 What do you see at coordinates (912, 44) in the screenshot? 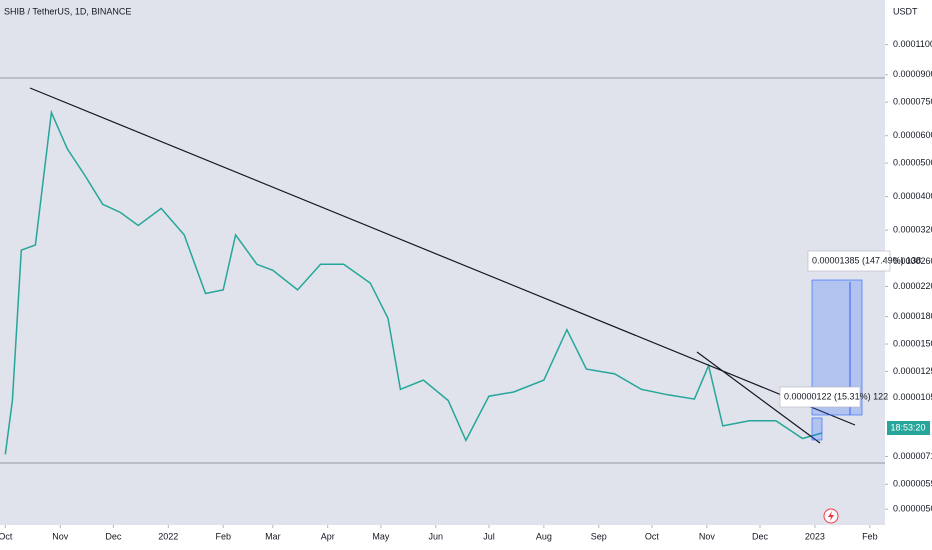
I see `y-tick-label: 0.00011000` at bounding box center [912, 44].